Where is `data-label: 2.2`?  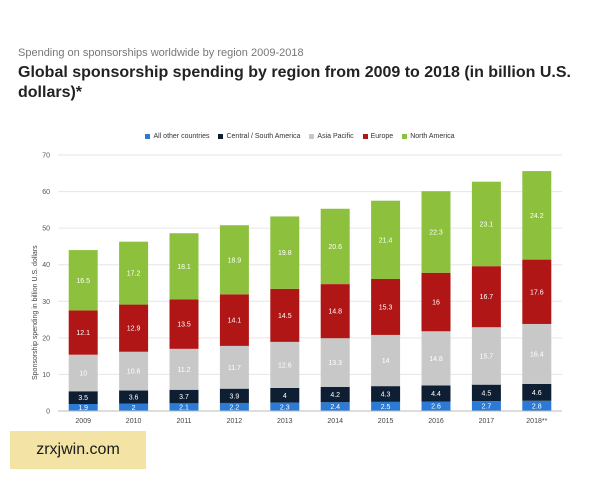 data-label: 2.2 is located at coordinates (235, 407).